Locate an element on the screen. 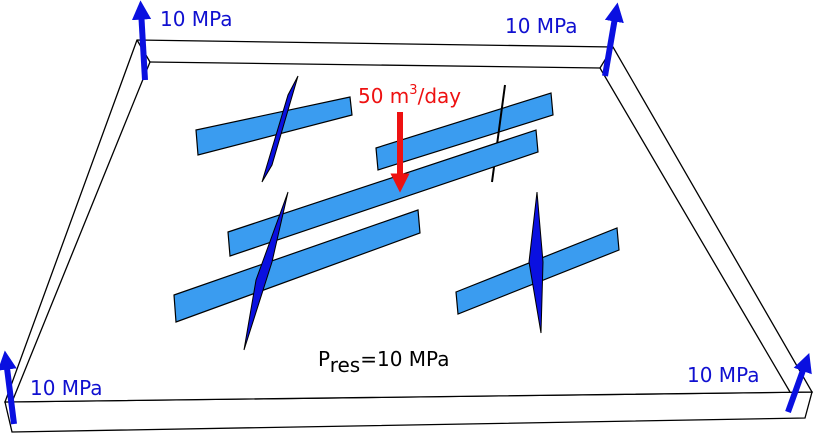  slab-edge is located at coordinates (81, 232).